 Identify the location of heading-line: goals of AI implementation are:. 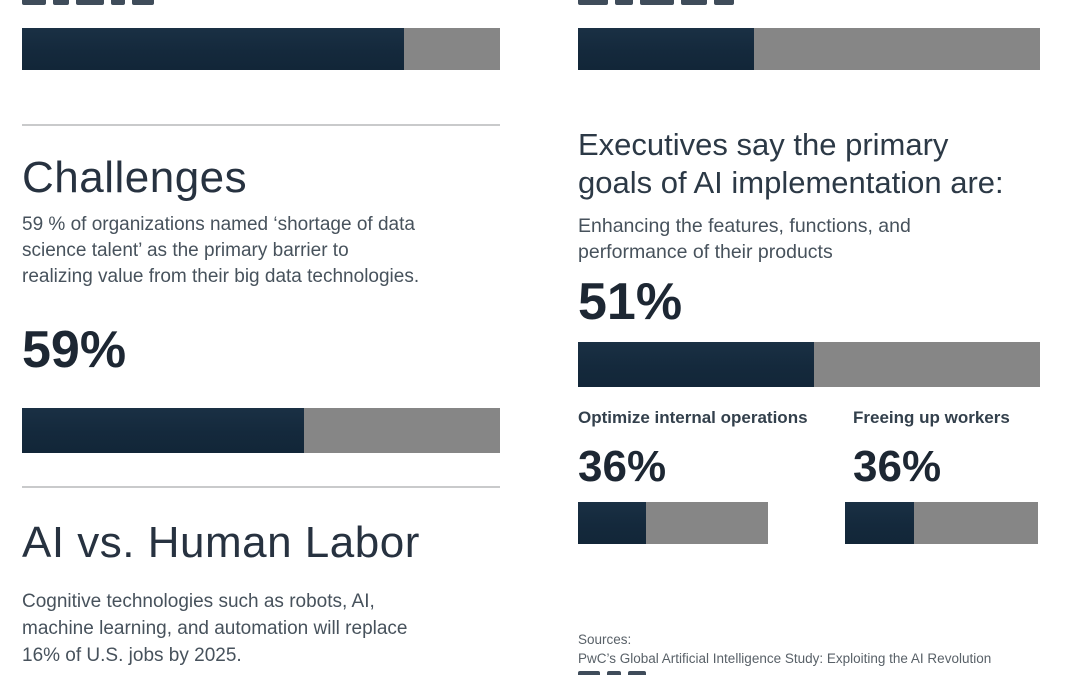
(791, 182).